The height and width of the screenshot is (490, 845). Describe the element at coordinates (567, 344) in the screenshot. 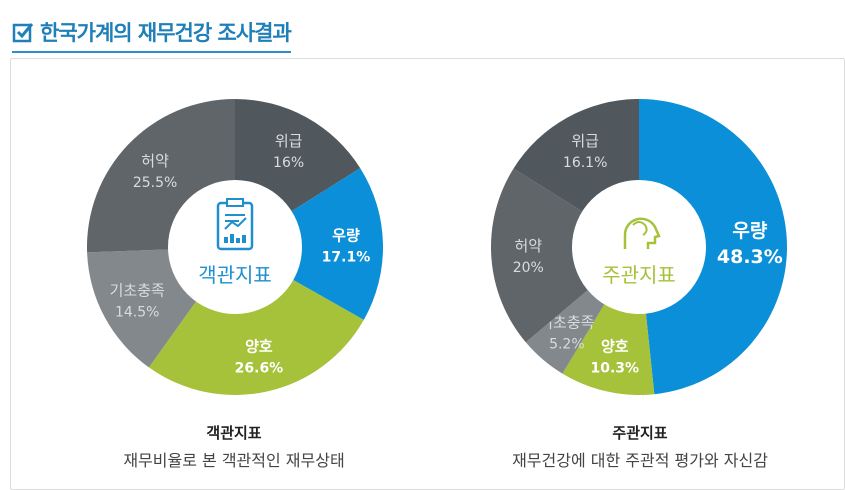

I see `slice-value: 5.2%` at that location.